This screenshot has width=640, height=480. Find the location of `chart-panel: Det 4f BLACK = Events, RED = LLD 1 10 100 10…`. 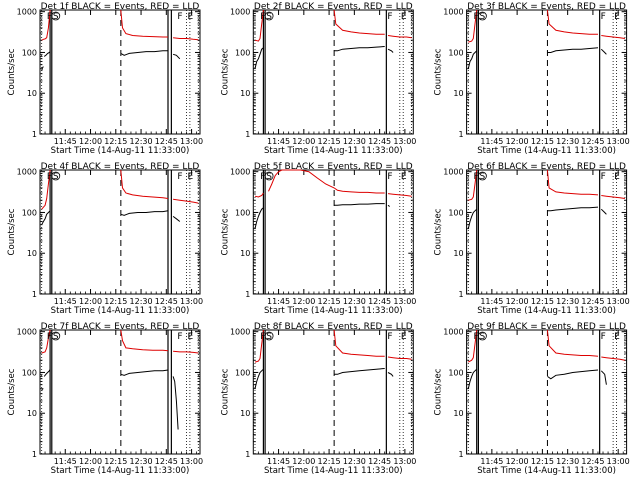

chart-panel: Det 4f BLACK = Events, RED = LLD 1 10 100 10… is located at coordinates (105, 239).